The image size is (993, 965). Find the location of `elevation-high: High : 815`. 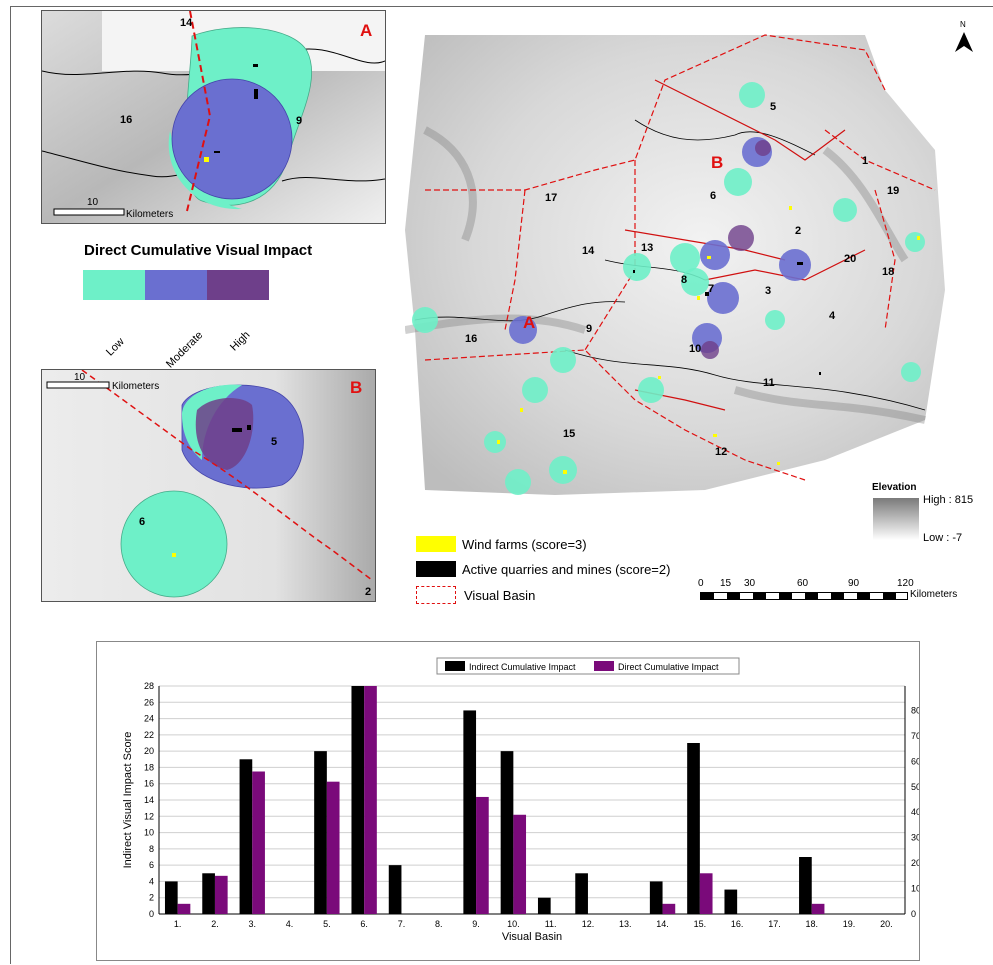

elevation-high: High : 815 is located at coordinates (948, 500).